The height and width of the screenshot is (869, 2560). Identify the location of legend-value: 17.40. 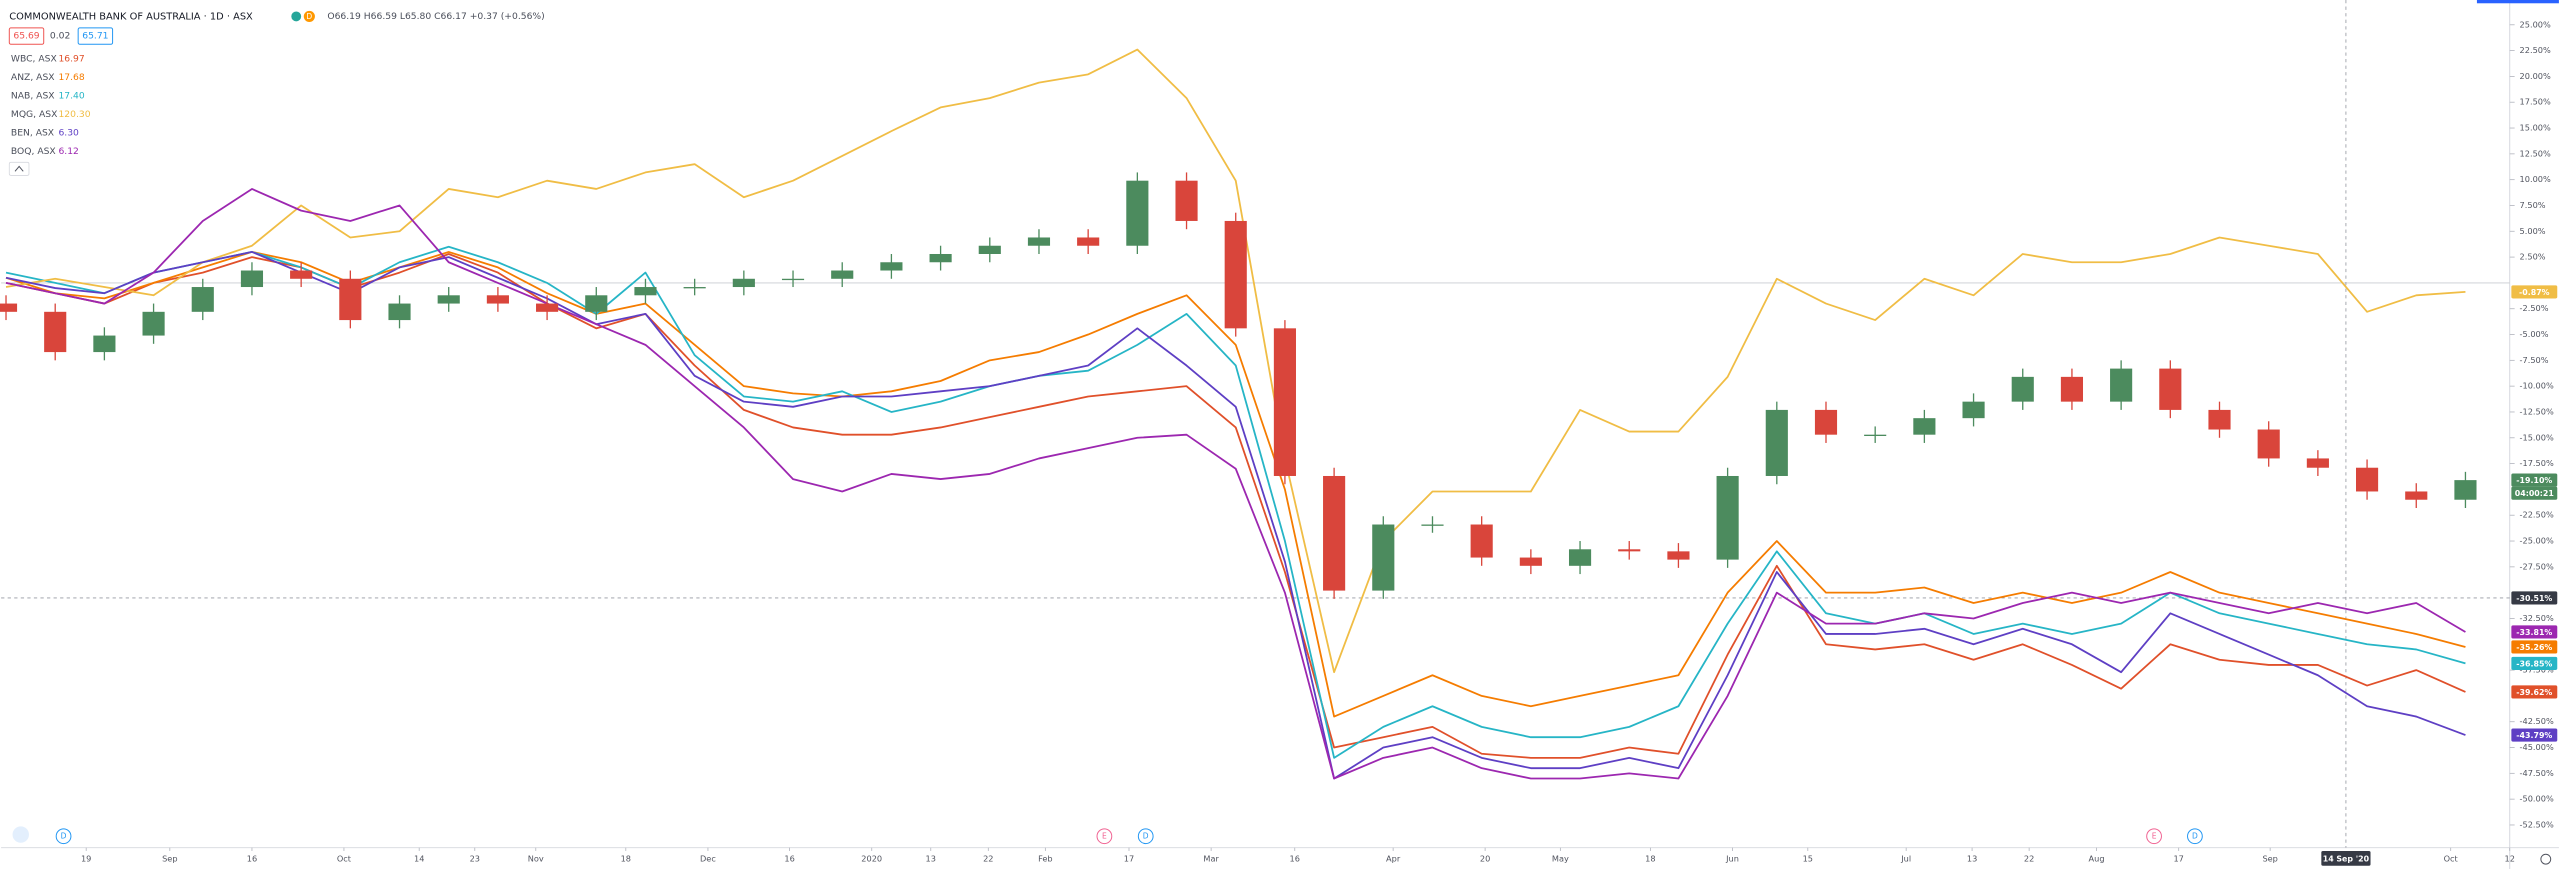
(71, 96).